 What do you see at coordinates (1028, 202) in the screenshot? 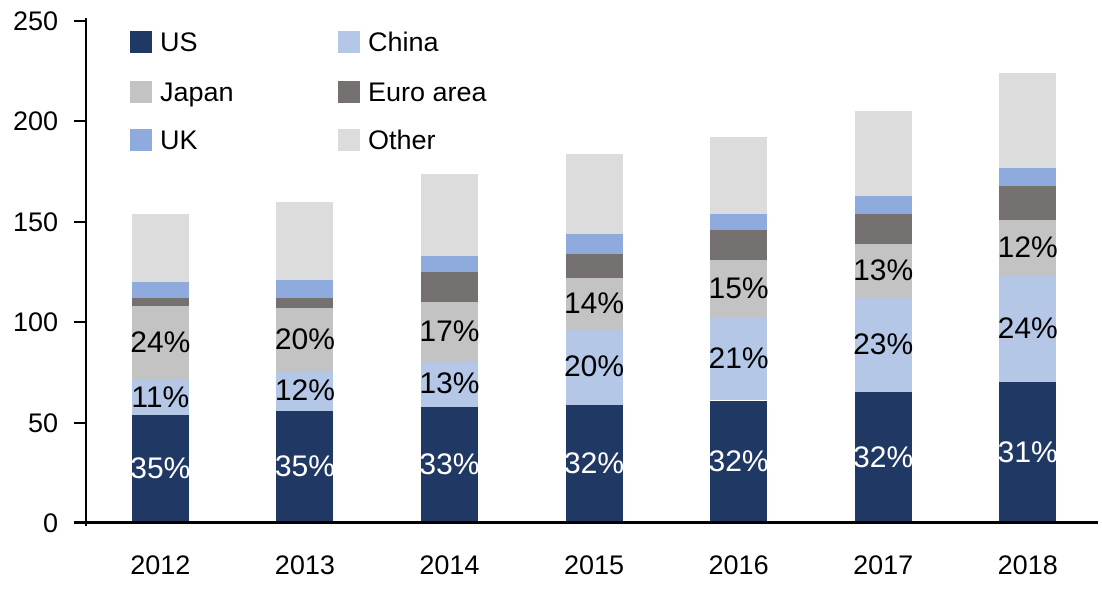
I see `bar-2018-euro-area-segment` at bounding box center [1028, 202].